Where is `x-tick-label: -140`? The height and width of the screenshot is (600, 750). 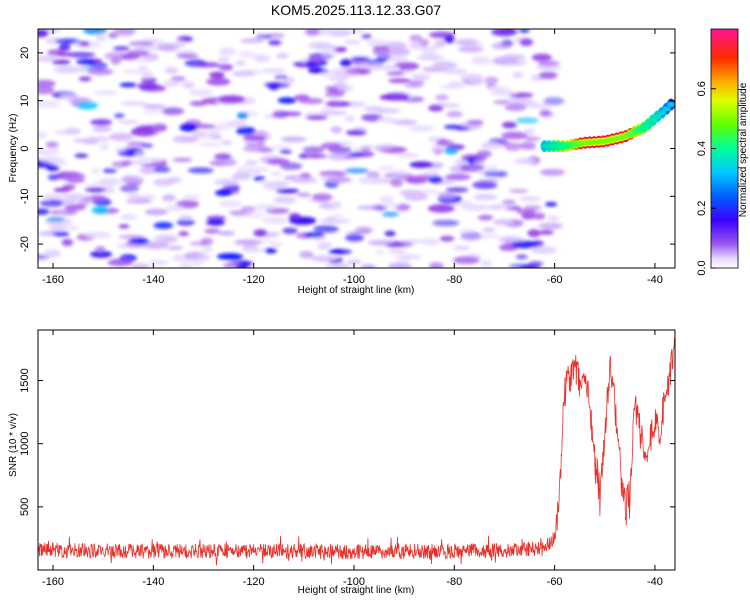 x-tick-label: -140 is located at coordinates (153, 582).